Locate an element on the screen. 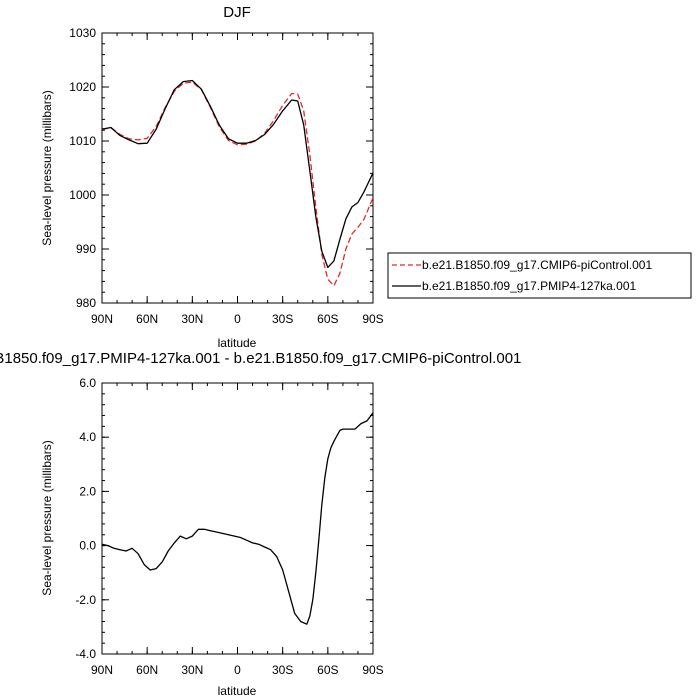 The image size is (700, 700). y-tick-label: 4.0 is located at coordinates (87, 437).